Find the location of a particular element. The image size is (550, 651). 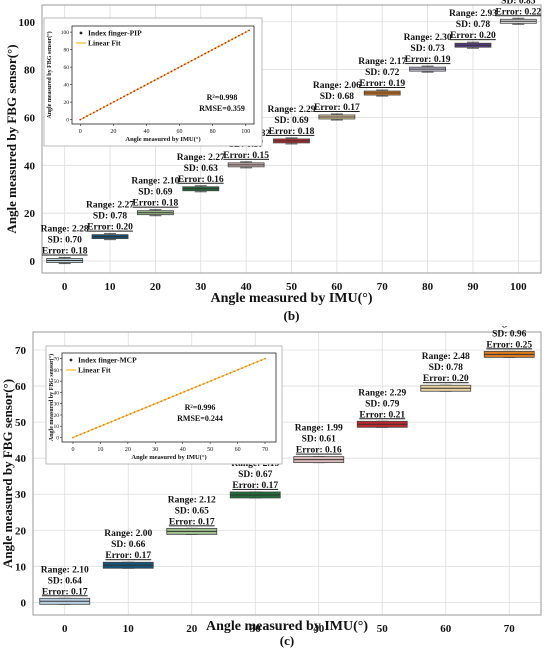

inset-y-tick-label: 60 is located at coordinates (57, 371).